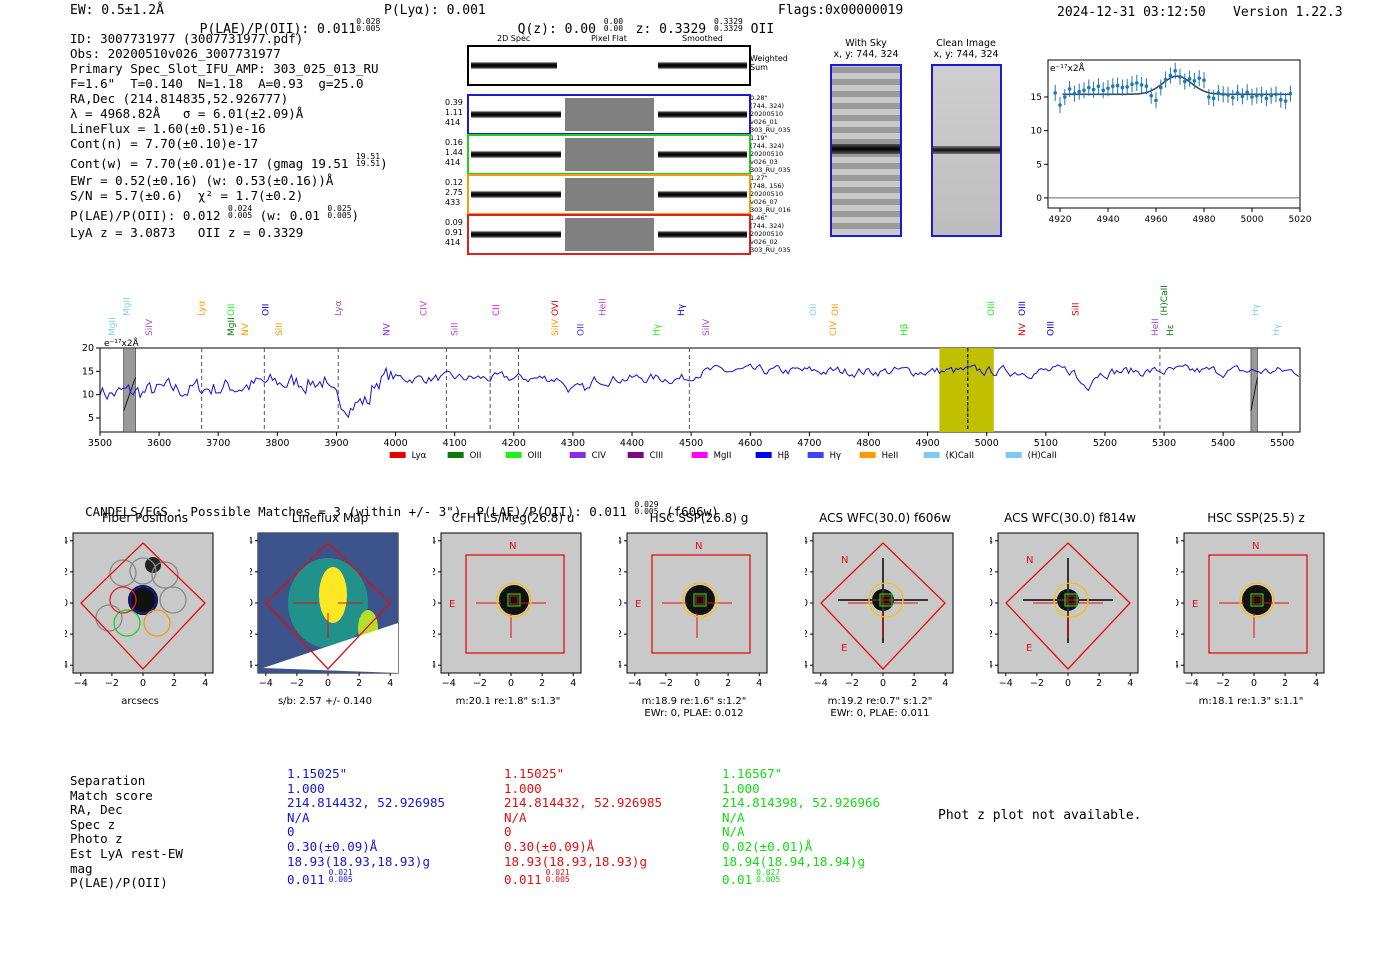 The image size is (1400, 953). I want to click on spec2d-row-2-smoothed, so click(702, 194).